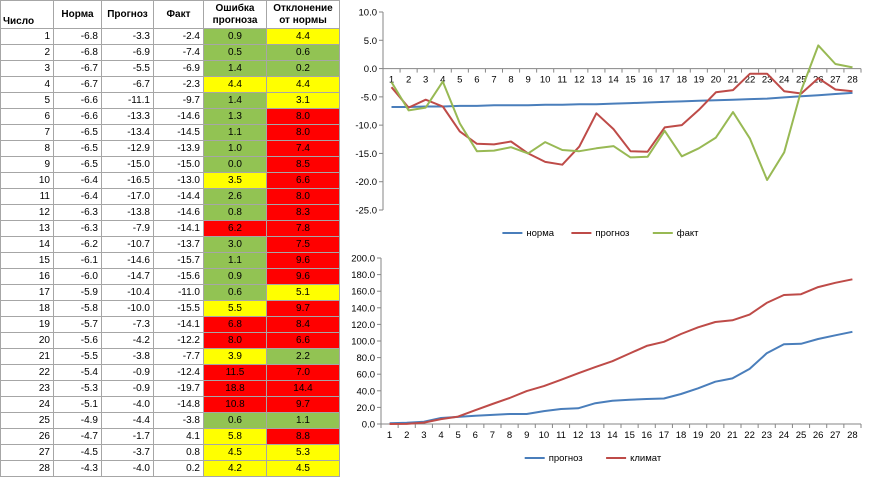 The height and width of the screenshot is (479, 871). I want to click on x-tick-label: 17, so click(664, 435).